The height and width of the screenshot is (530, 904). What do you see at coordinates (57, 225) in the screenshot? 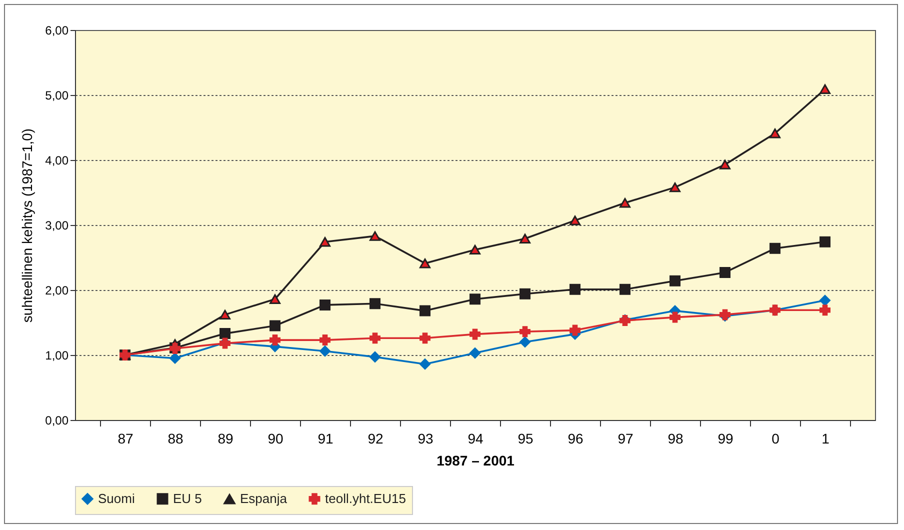
I see `y-tick-label: 3,00` at bounding box center [57, 225].